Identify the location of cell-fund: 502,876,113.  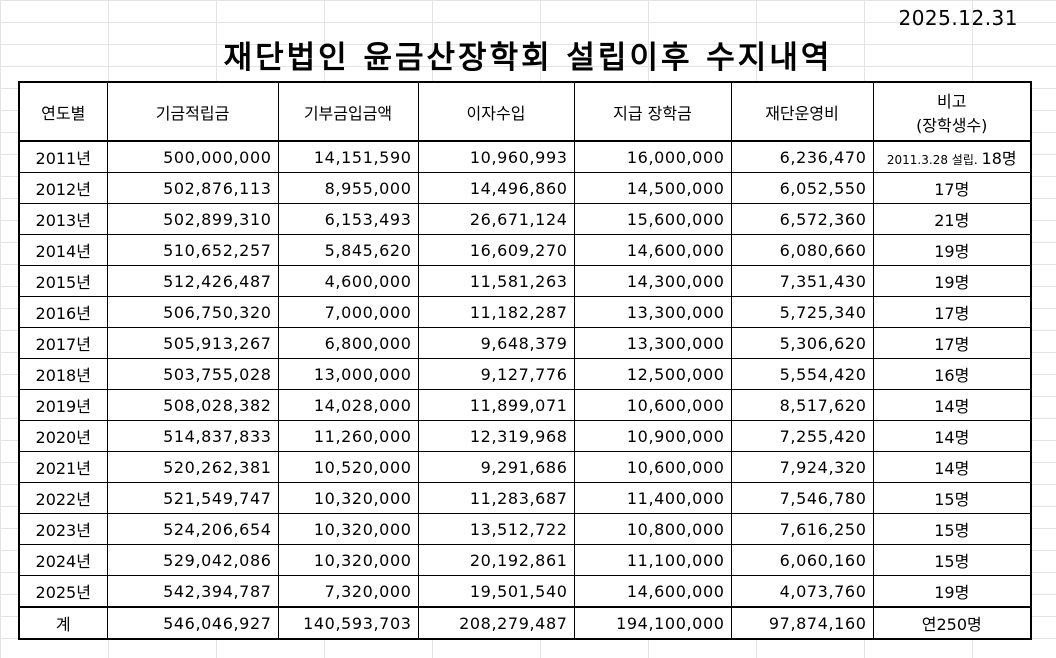
(192, 188).